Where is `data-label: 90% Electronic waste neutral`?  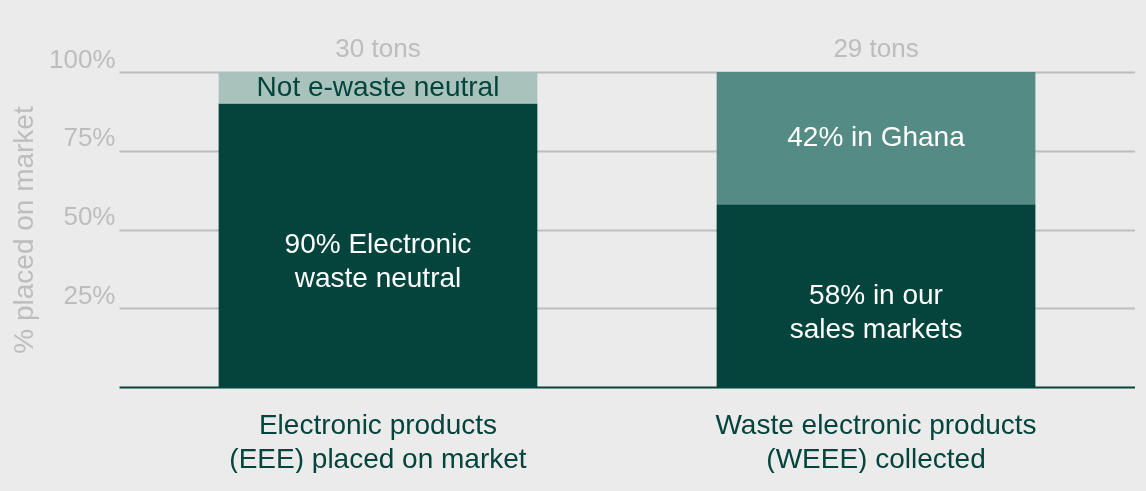 data-label: 90% Electronic waste neutral is located at coordinates (378, 261).